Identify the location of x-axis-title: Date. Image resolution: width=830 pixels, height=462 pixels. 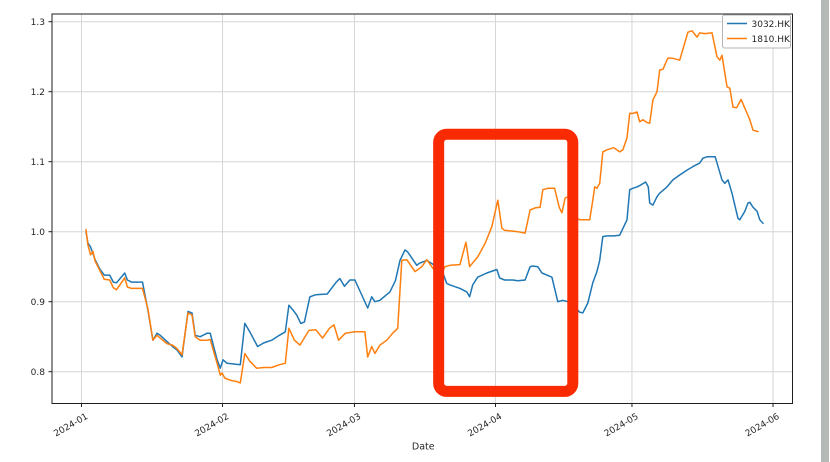
(423, 447).